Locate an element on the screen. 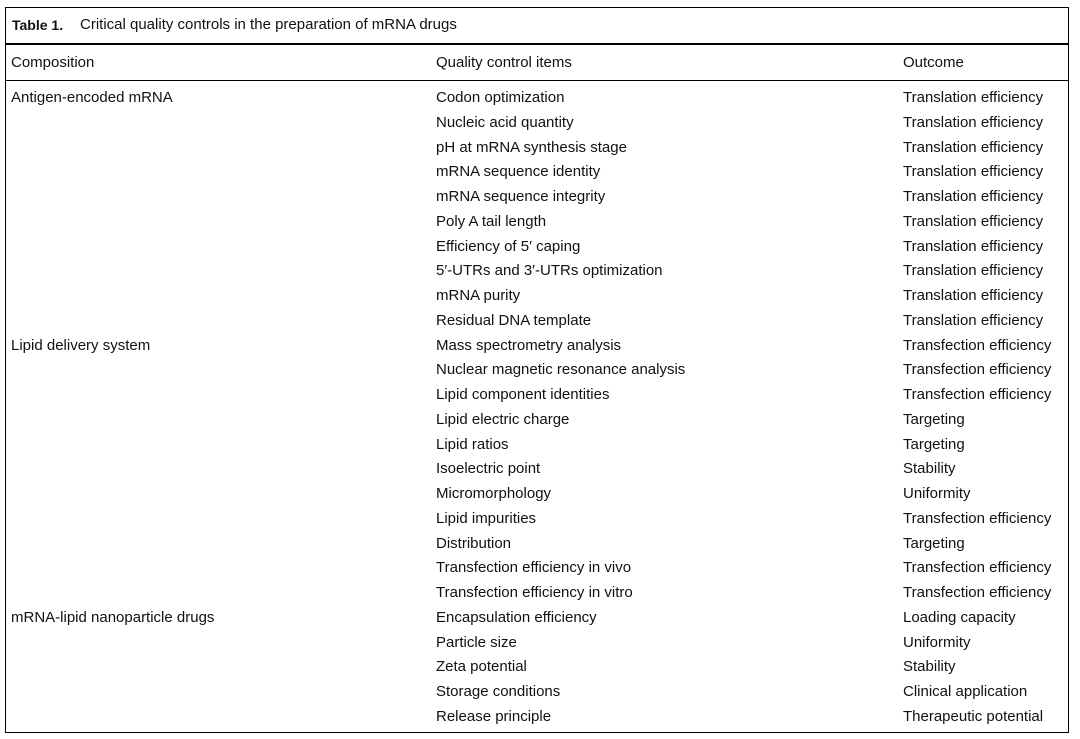  quality-item: Encapsulation efficiency is located at coordinates (516, 617).